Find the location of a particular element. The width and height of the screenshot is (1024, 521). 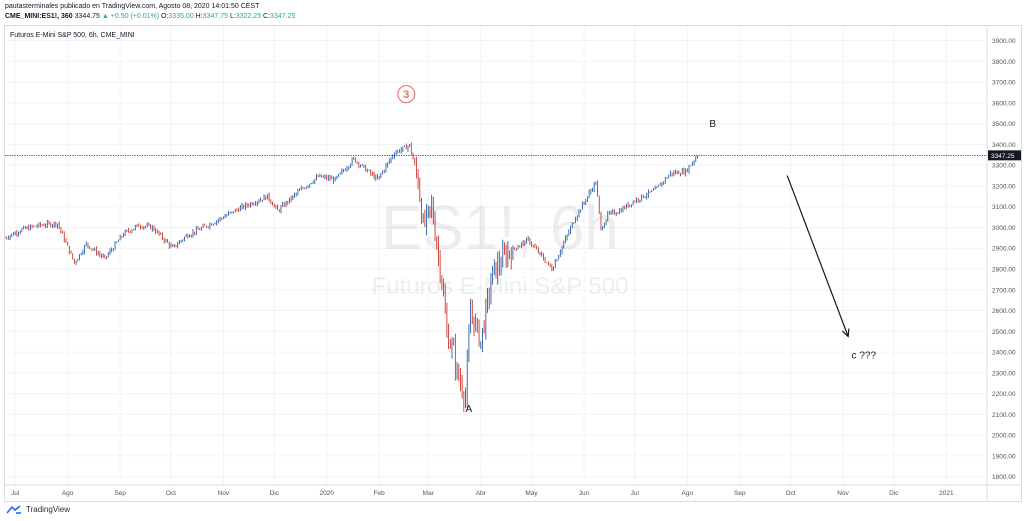

y-tick-label: 3600.00 is located at coordinates (1004, 103).